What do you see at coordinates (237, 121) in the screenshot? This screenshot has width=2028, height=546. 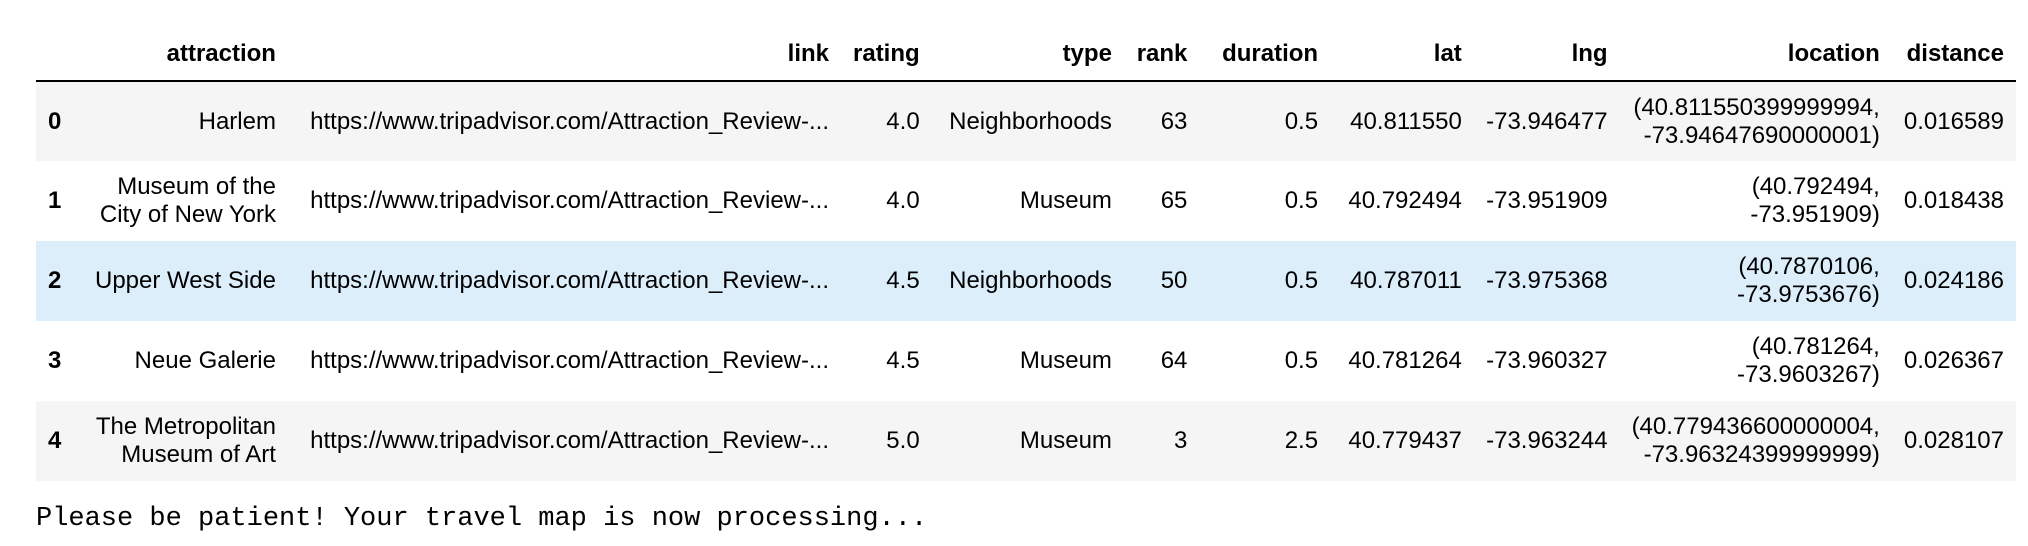 I see `cell-attraction: Harlem` at bounding box center [237, 121].